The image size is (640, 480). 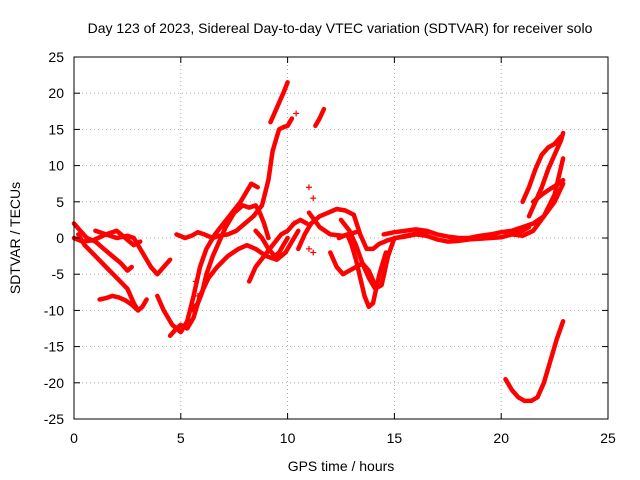 I want to click on x-tick-label: 20, so click(x=501, y=438).